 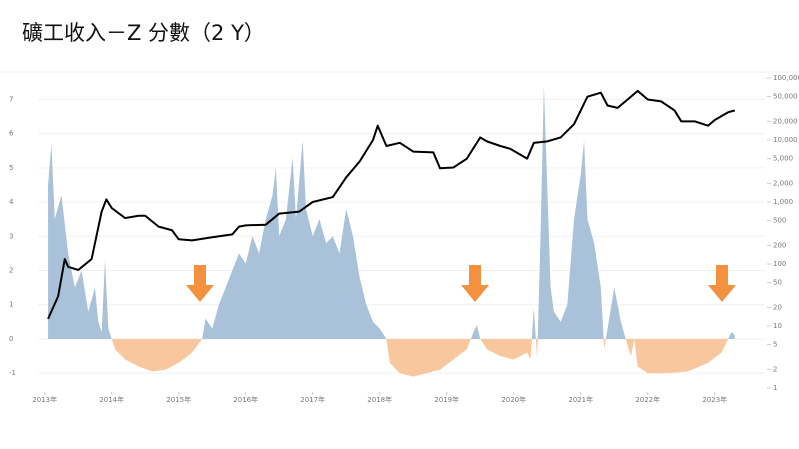 What do you see at coordinates (245, 399) in the screenshot?
I see `x-tick-label: 2016年` at bounding box center [245, 399].